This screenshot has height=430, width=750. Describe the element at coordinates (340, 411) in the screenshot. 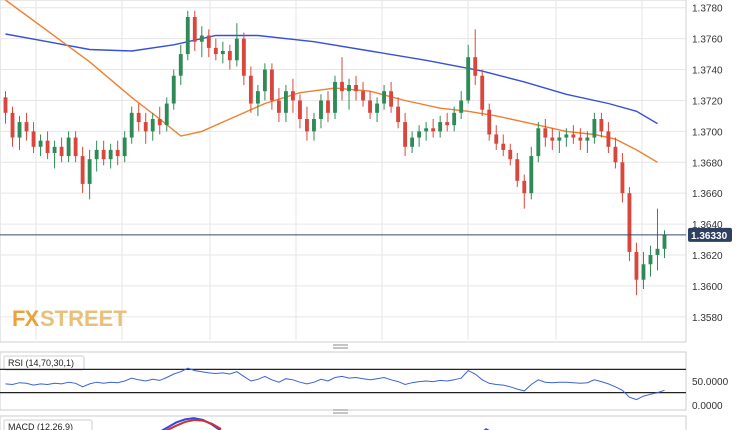

I see `rsi-panel-resize-handle` at that location.